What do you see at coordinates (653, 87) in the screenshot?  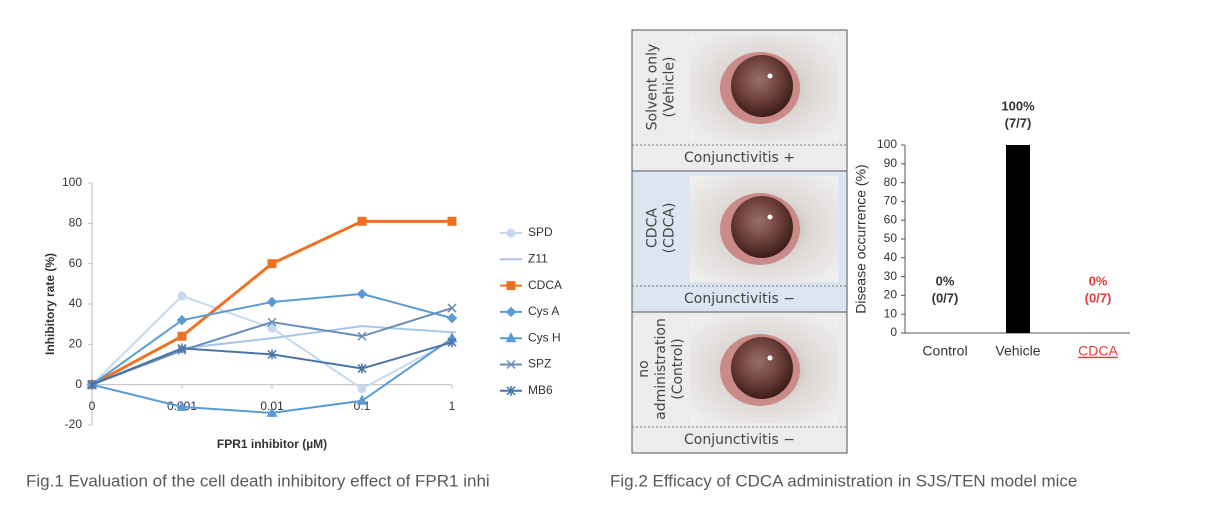 I see `panel-label: Solvent only` at bounding box center [653, 87].